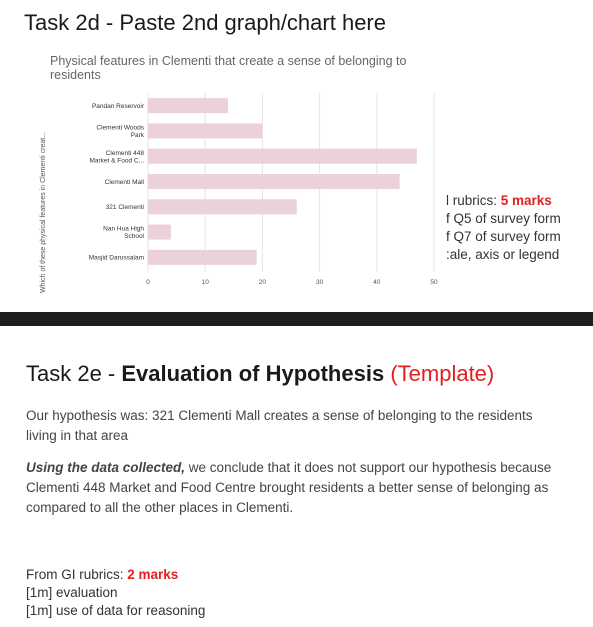  What do you see at coordinates (205, 22) in the screenshot?
I see `task-2d-heading: Task 2d - Paste 2nd graph/chart here` at bounding box center [205, 22].